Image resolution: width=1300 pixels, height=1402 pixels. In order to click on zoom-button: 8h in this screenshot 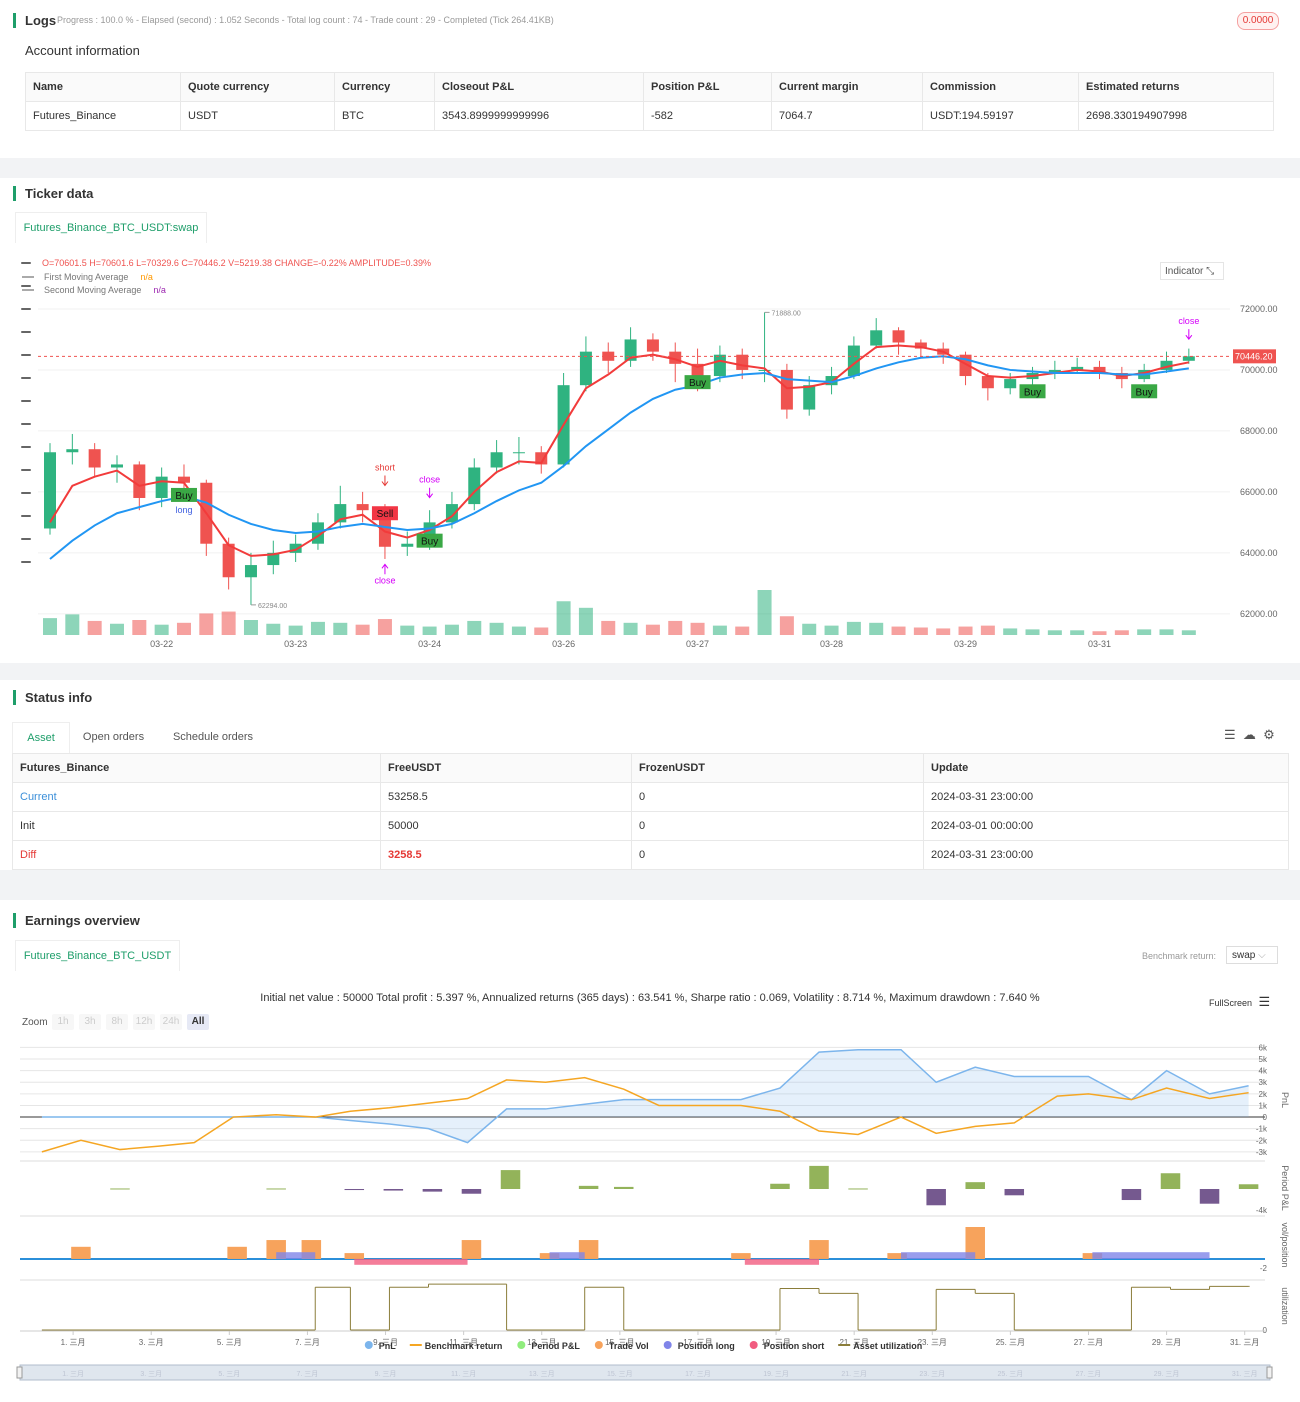, I will do `click(117, 1022)`.